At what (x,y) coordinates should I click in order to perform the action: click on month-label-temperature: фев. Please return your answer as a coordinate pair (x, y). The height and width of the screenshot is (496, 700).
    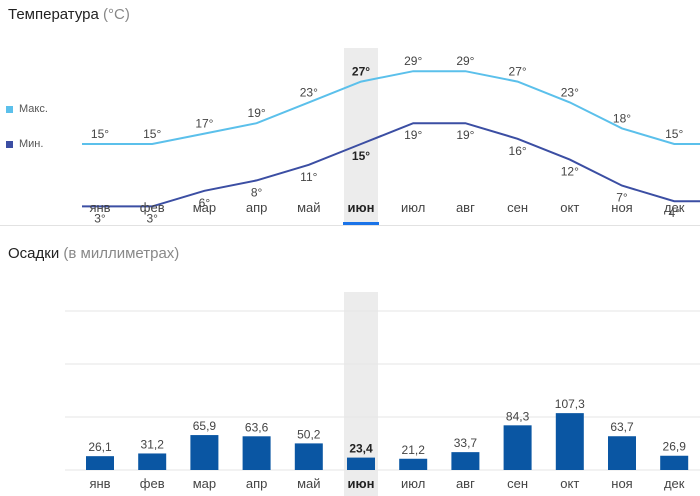
    Looking at the image, I should click on (152, 207).